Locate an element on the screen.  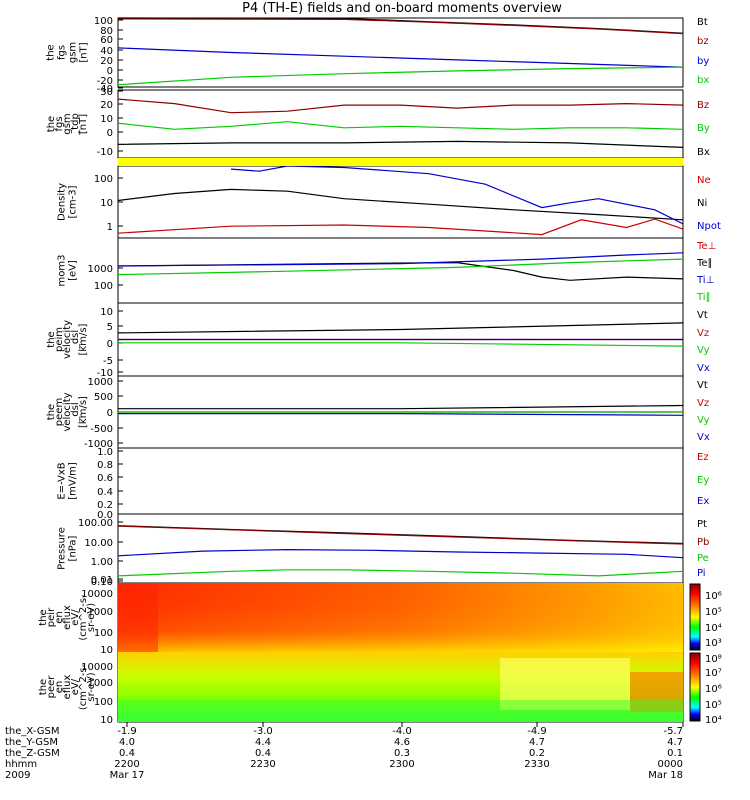
colorbar-tick: 10⁶ is located at coordinates (713, 596).